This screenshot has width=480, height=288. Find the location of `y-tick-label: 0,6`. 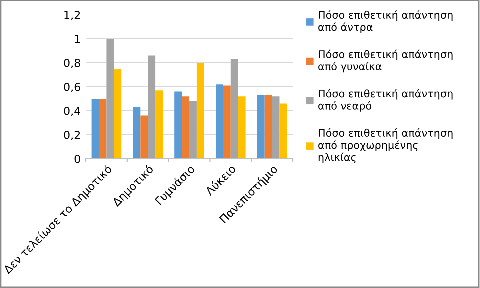

y-tick-label: 0,6 is located at coordinates (72, 87).